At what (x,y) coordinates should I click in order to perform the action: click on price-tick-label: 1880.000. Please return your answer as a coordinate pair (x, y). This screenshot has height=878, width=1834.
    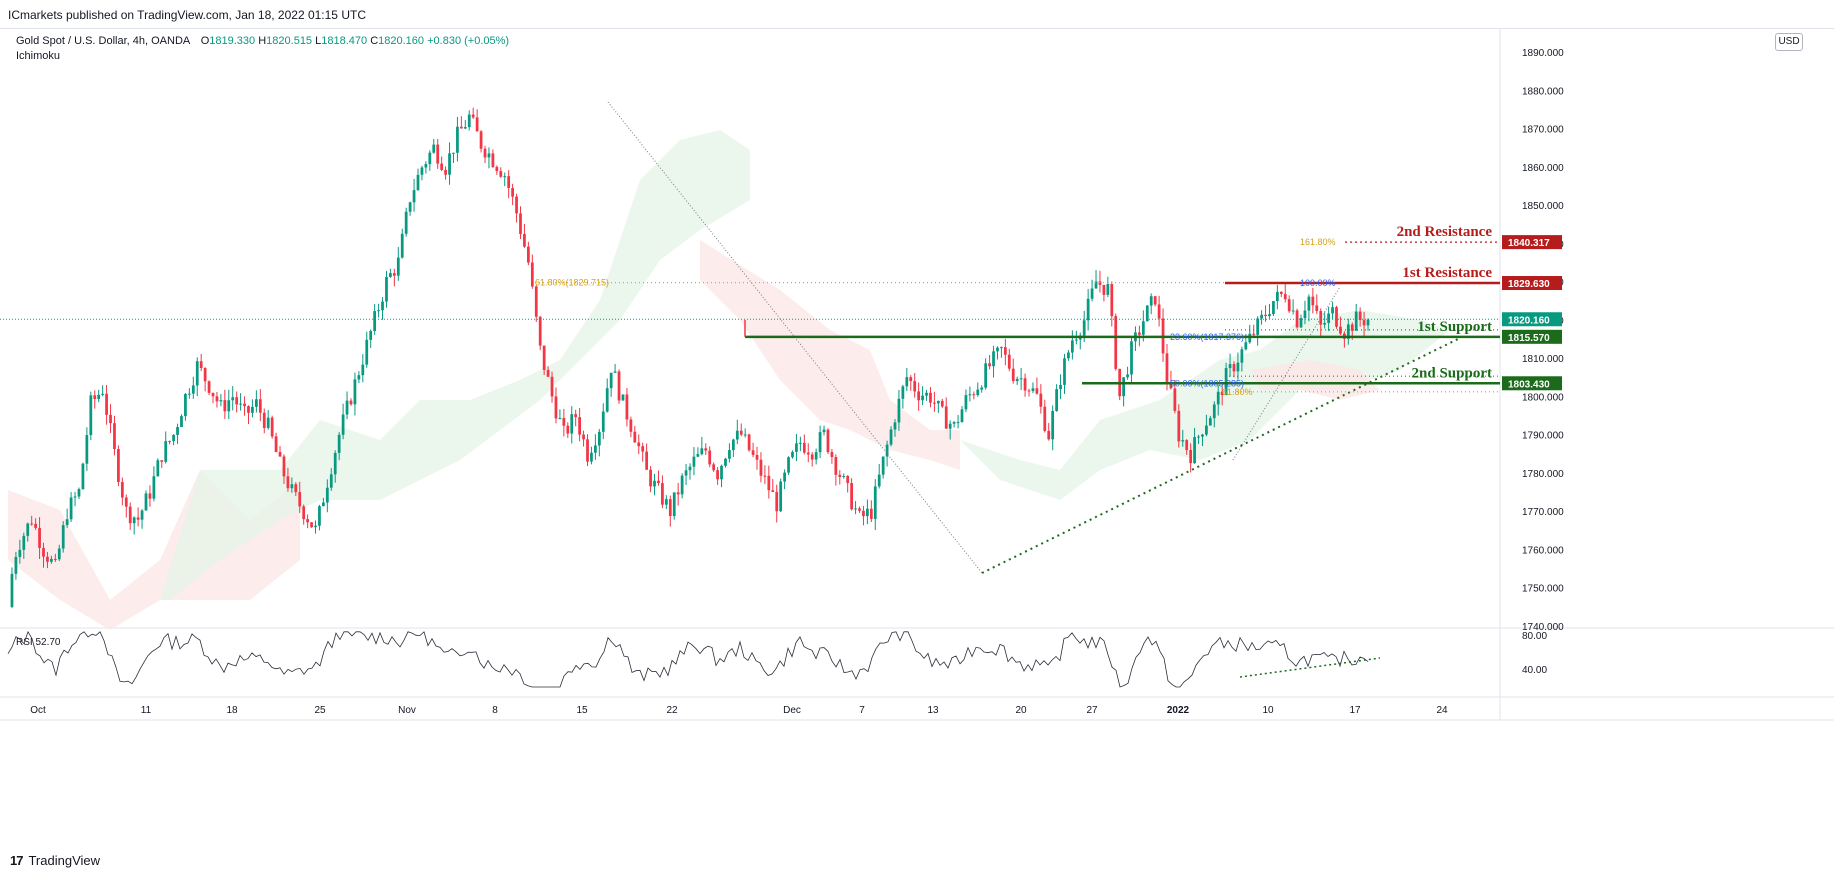
    Looking at the image, I should click on (1543, 91).